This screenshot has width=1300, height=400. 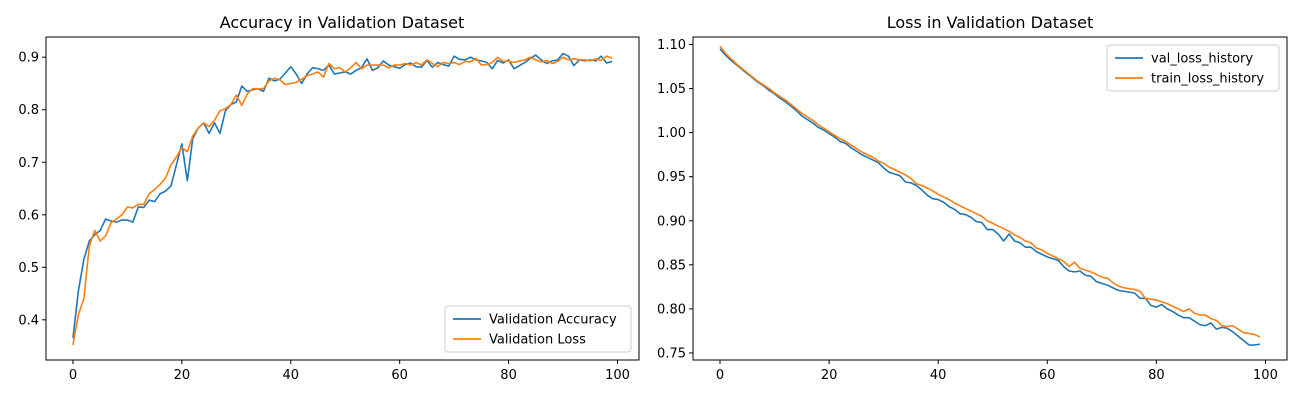 What do you see at coordinates (28, 268) in the screenshot?
I see `accuracy-y-tick-label: 0.5` at bounding box center [28, 268].